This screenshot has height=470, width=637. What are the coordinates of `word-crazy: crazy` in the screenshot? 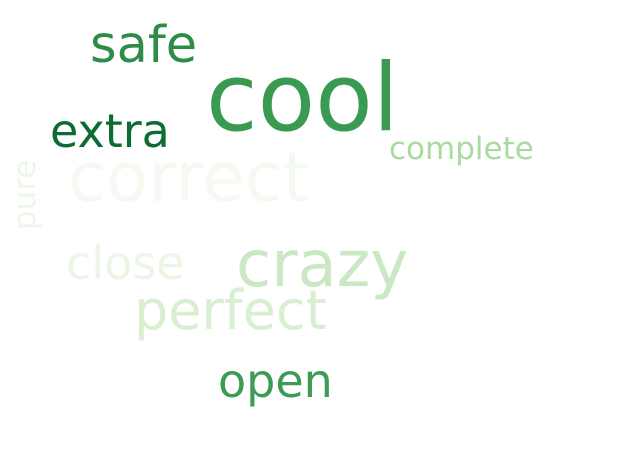 It's located at (322, 265).